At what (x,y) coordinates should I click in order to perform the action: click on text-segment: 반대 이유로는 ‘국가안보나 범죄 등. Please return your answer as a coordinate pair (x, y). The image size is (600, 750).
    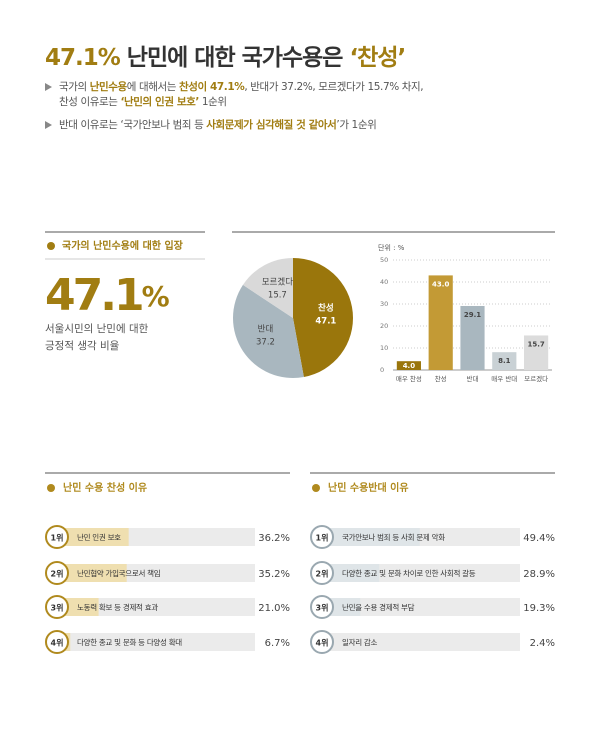
    Looking at the image, I should click on (133, 125).